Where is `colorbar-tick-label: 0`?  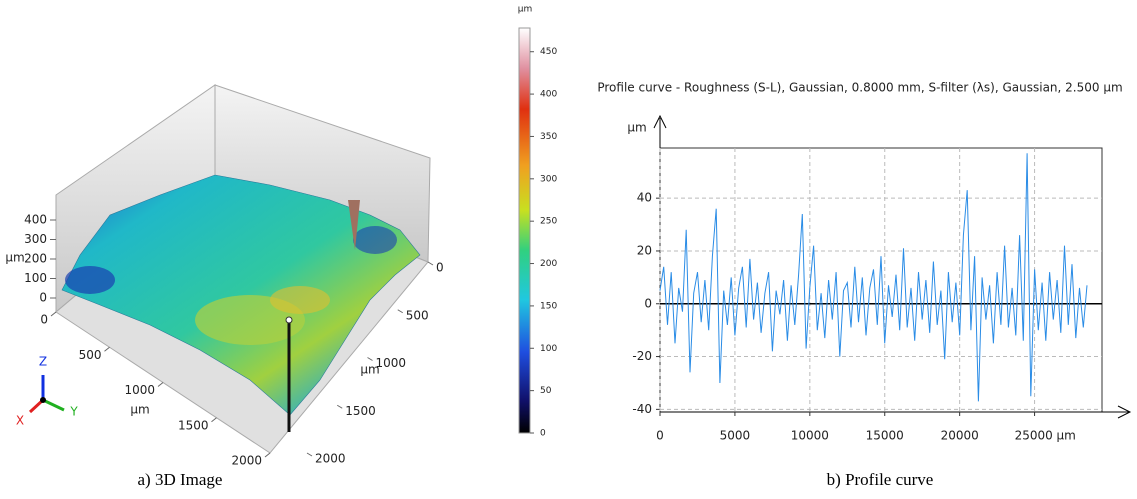
colorbar-tick-label: 0 is located at coordinates (543, 434).